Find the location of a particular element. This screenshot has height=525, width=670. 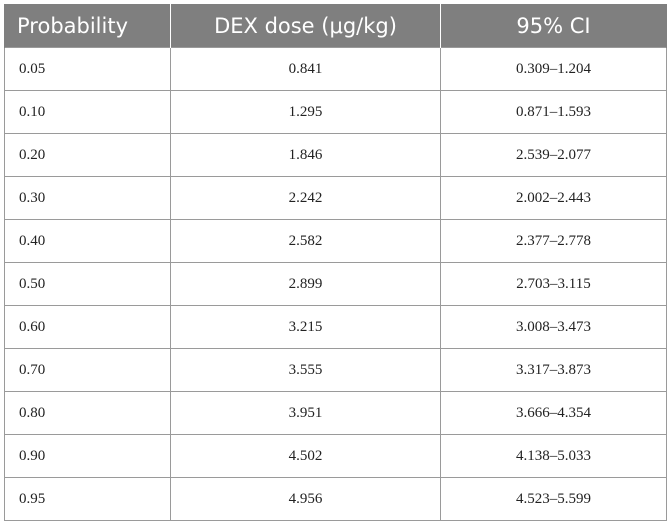

table-row: 0.20 1.846 2.539–2.077 is located at coordinates (335, 155).